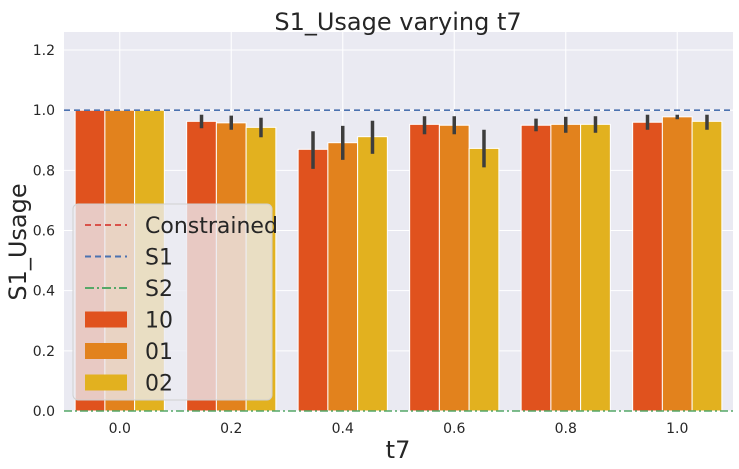 The height and width of the screenshot is (469, 739). I want to click on bar-02-0.4, so click(372, 274).